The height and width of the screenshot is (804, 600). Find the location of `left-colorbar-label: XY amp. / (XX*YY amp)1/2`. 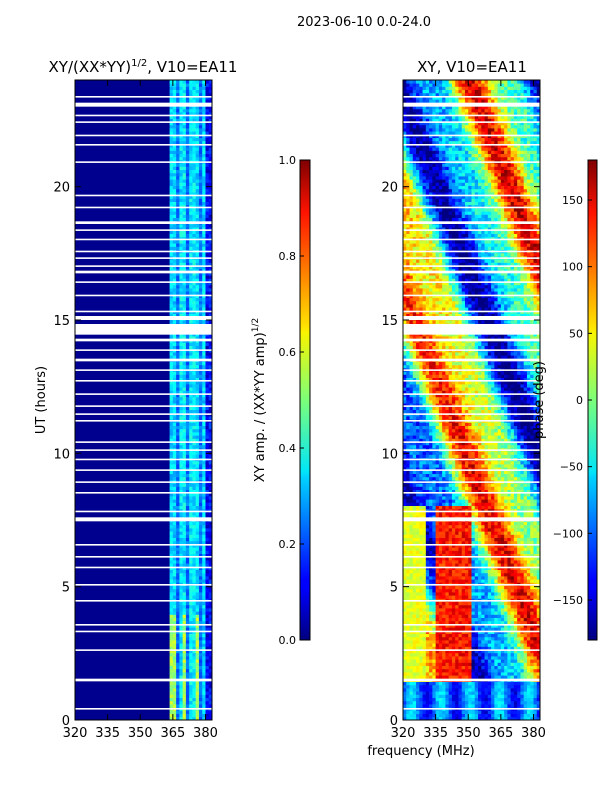

left-colorbar-label: XY amp. / (XX*YY amp)1/2 is located at coordinates (259, 400).